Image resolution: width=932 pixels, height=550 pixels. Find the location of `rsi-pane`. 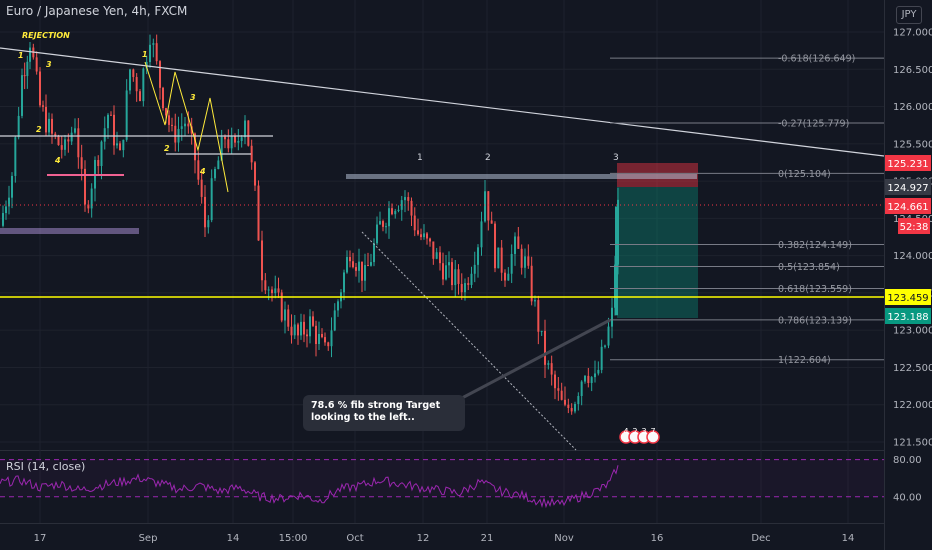

rsi-pane is located at coordinates (442, 487).